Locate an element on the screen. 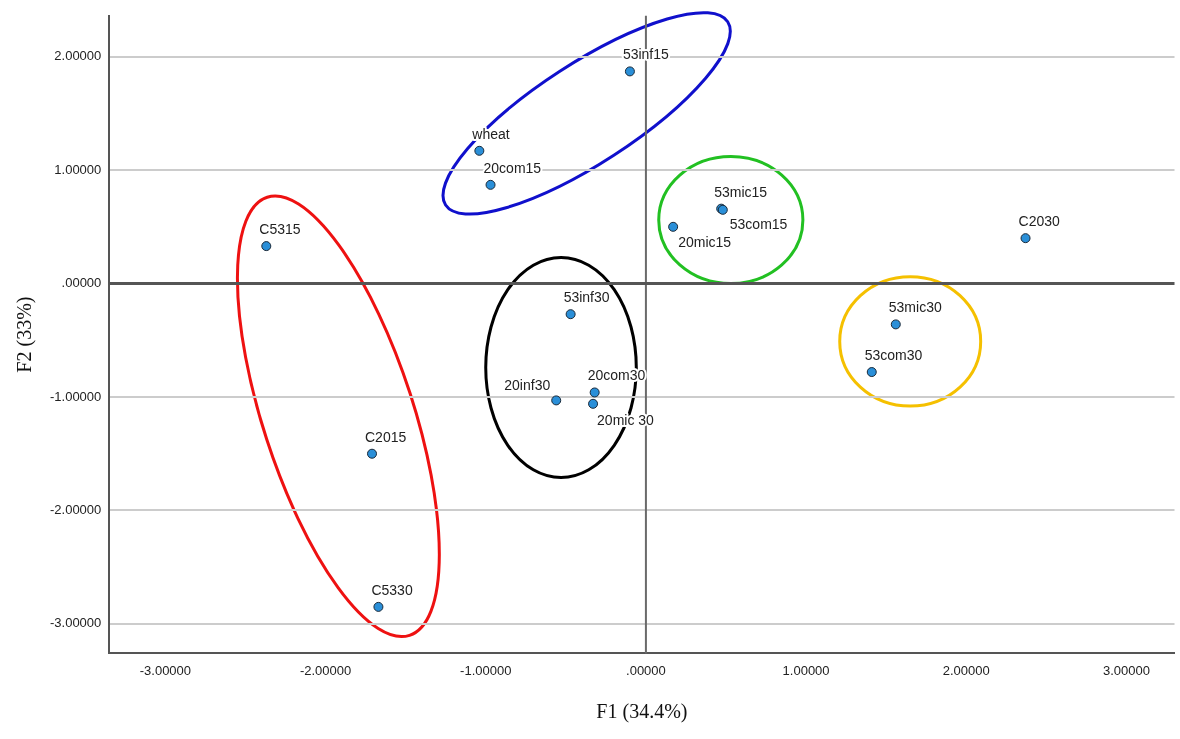 The image size is (1180, 739). x-axis-title: F1 (34.4%) is located at coordinates (642, 712).